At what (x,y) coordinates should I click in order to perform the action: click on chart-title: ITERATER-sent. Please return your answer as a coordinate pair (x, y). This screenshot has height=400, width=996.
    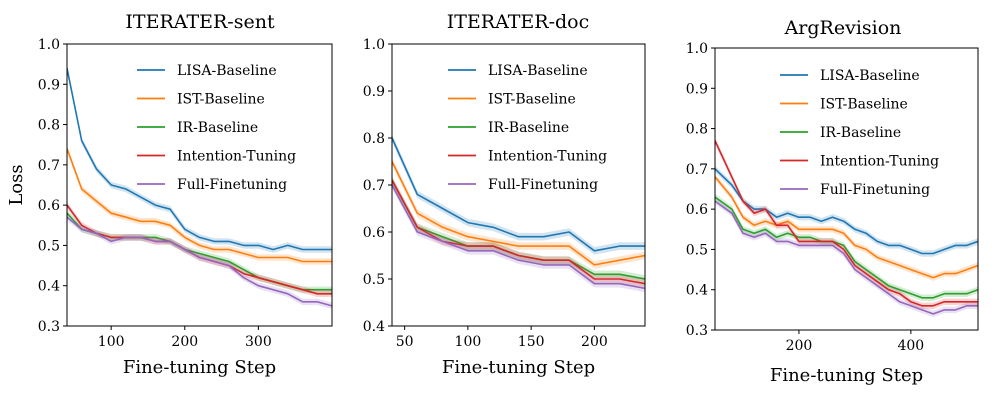
    Looking at the image, I should click on (200, 22).